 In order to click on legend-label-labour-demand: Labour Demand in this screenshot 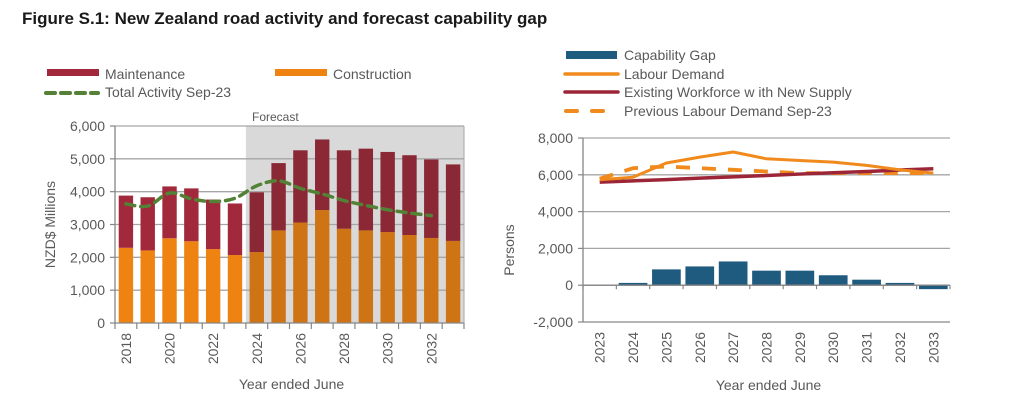, I will do `click(674, 74)`.